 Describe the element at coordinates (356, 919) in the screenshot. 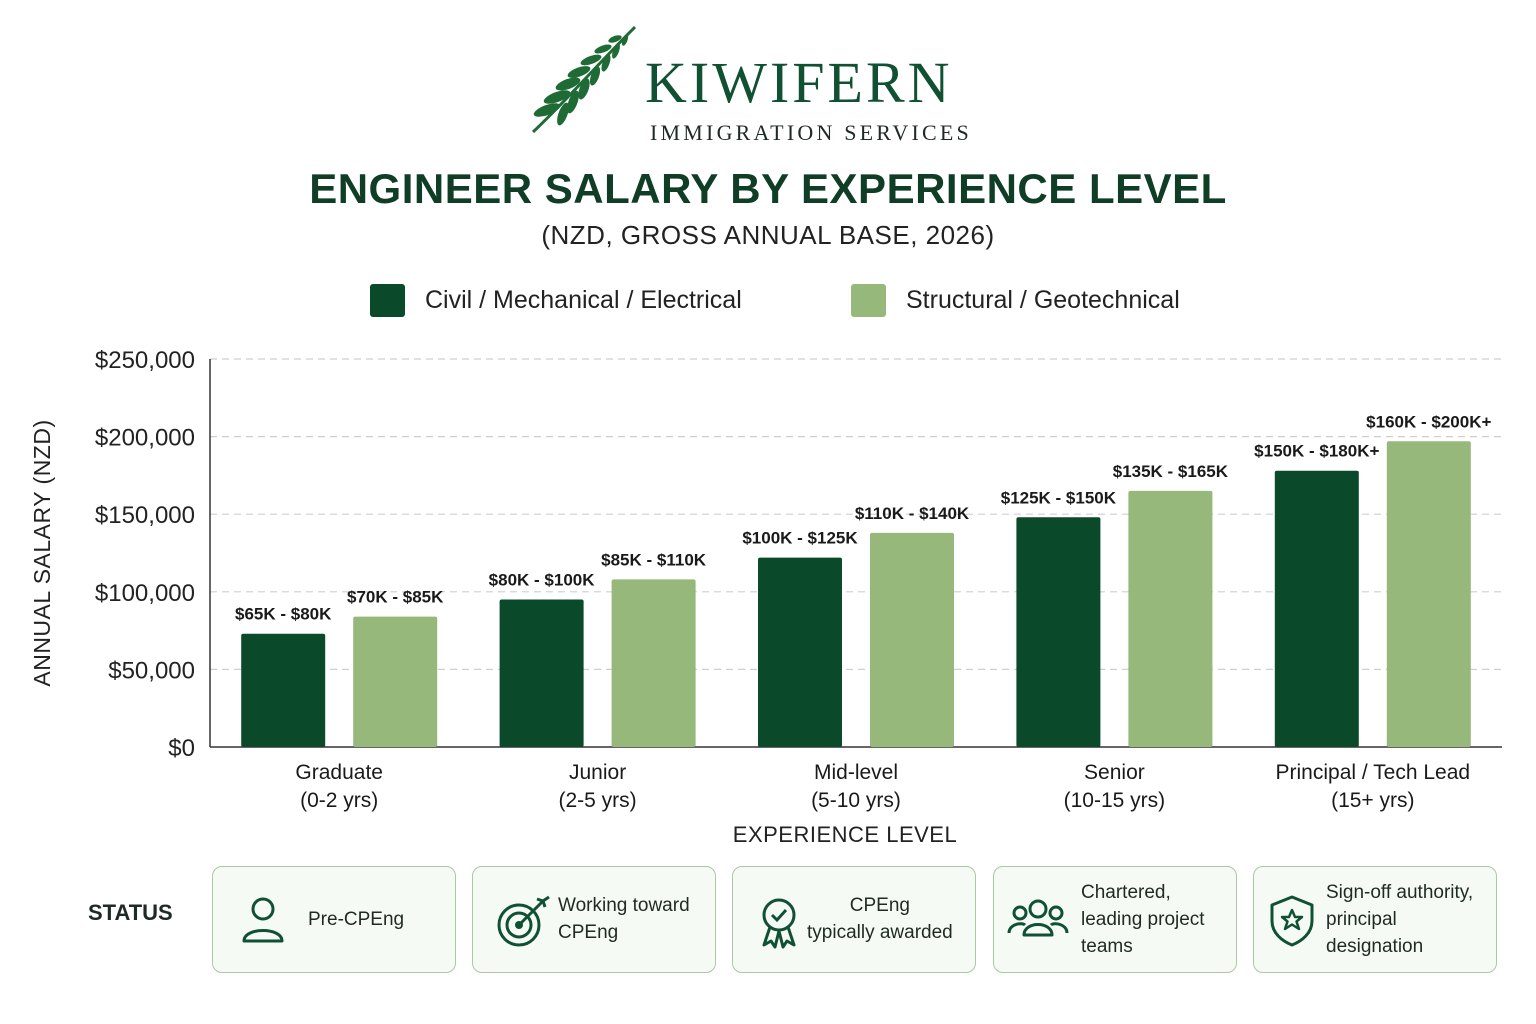

I see `status-text-graduate: Pre-CPEng` at that location.